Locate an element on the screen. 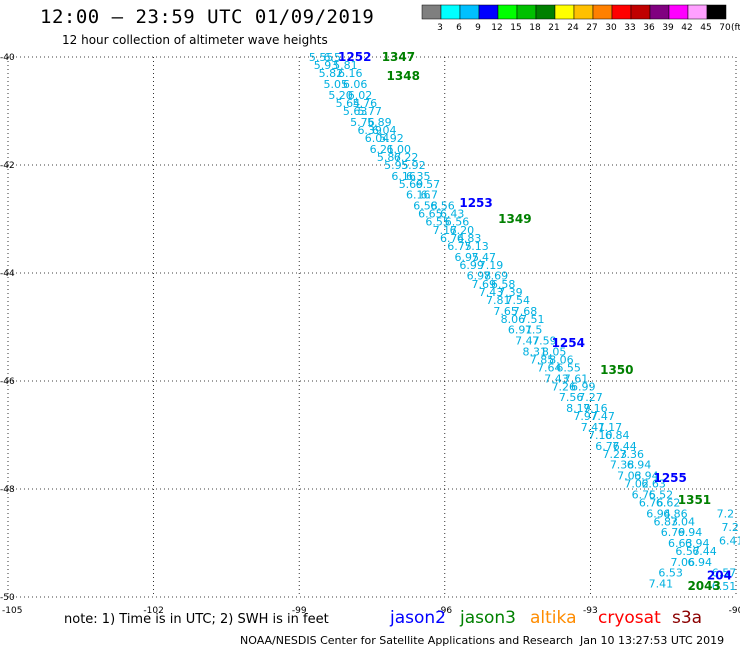  pass-time-label: 1351 is located at coordinates (694, 500).